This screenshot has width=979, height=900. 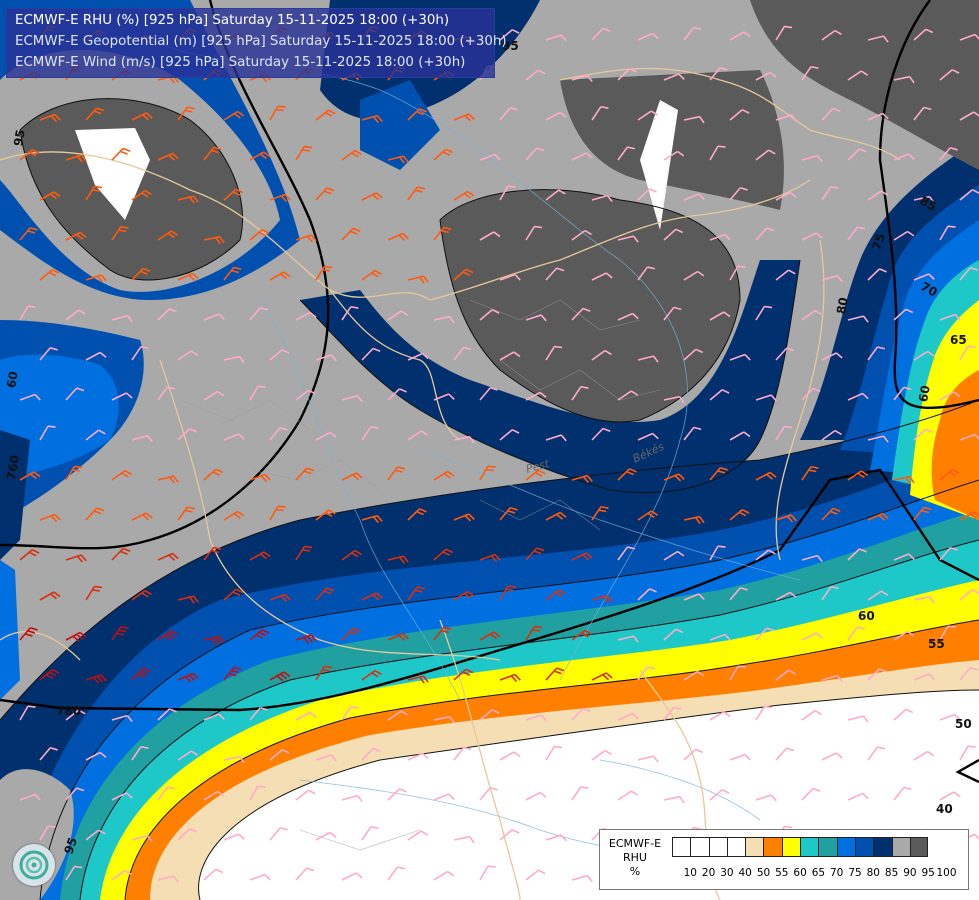 I want to click on legend-tick-label: 85, so click(x=891, y=873).